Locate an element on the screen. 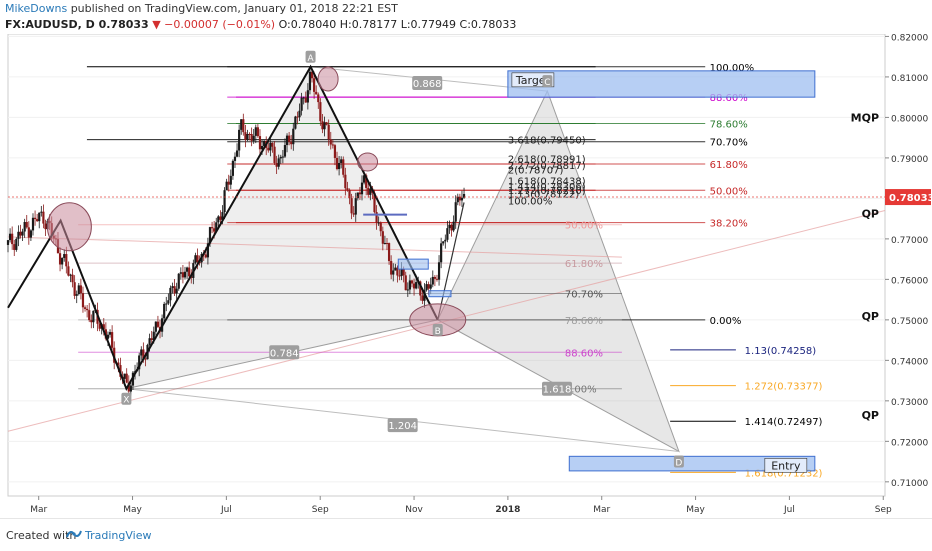  ratio-label: 0.784 is located at coordinates (284, 353).